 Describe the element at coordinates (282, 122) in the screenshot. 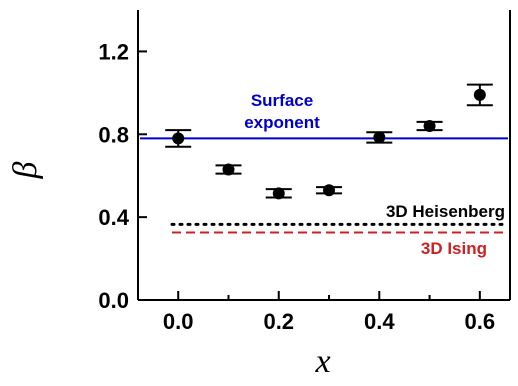

I see `surface-label-line2: exponent` at that location.